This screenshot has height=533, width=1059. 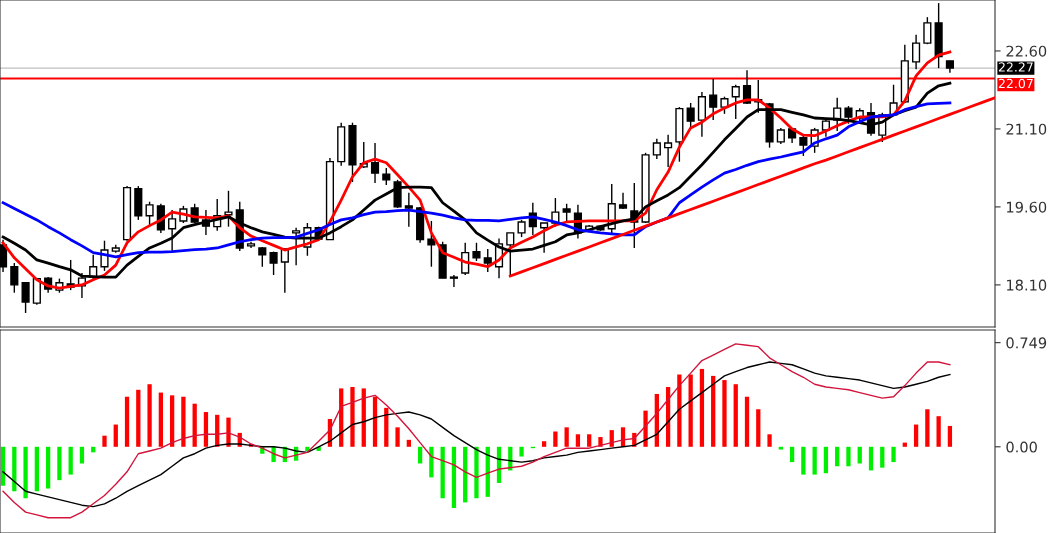 What do you see at coordinates (1027, 285) in the screenshot?
I see `y-tick-label: 18.10` at bounding box center [1027, 285].